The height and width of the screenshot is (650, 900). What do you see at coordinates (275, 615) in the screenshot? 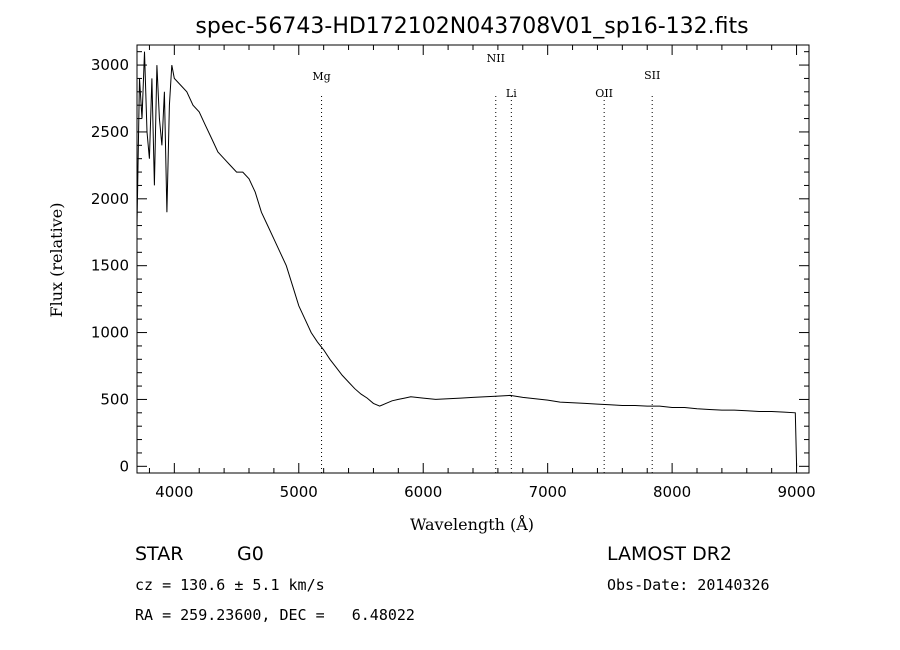
I see `coordinates: RA = 259.23600, DEC = 6.48022` at bounding box center [275, 615].